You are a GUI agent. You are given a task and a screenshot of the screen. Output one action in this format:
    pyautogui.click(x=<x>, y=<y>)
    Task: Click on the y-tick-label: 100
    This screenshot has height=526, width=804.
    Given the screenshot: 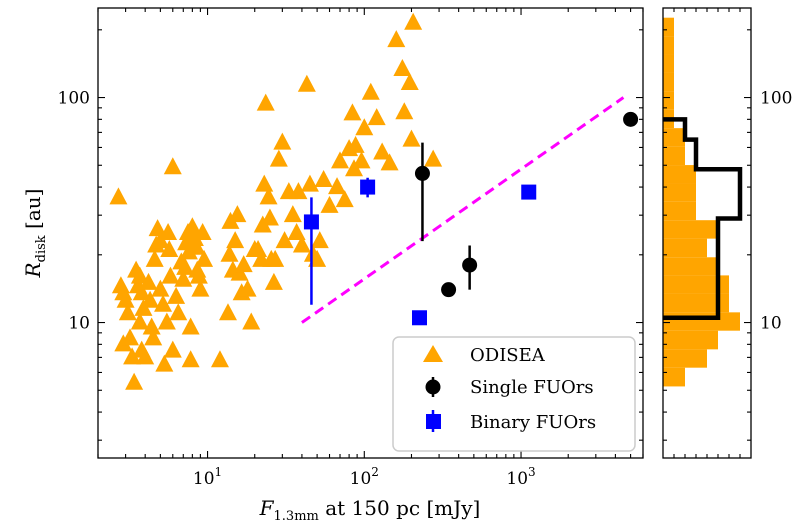 What is the action you would take?
    pyautogui.click(x=74, y=99)
    